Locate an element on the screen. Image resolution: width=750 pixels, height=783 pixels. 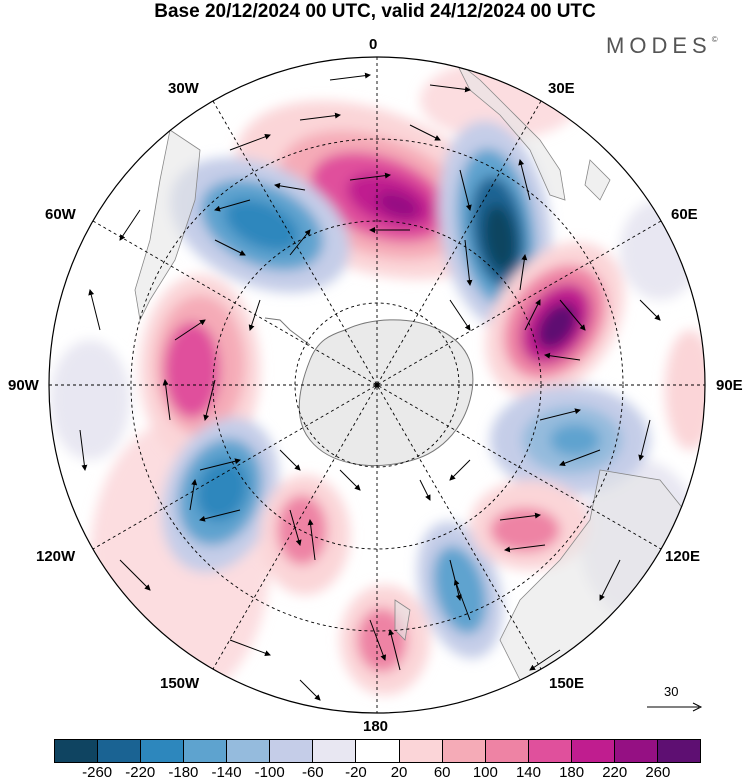
lon-label-120e: 120E is located at coordinates (683, 556).